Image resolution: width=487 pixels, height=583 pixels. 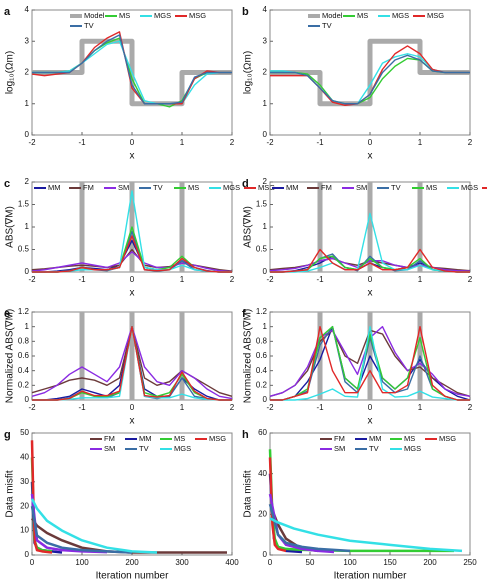 What do you see at coordinates (310, 562) in the screenshot?
I see `x-tick-label: 50` at bounding box center [310, 562].